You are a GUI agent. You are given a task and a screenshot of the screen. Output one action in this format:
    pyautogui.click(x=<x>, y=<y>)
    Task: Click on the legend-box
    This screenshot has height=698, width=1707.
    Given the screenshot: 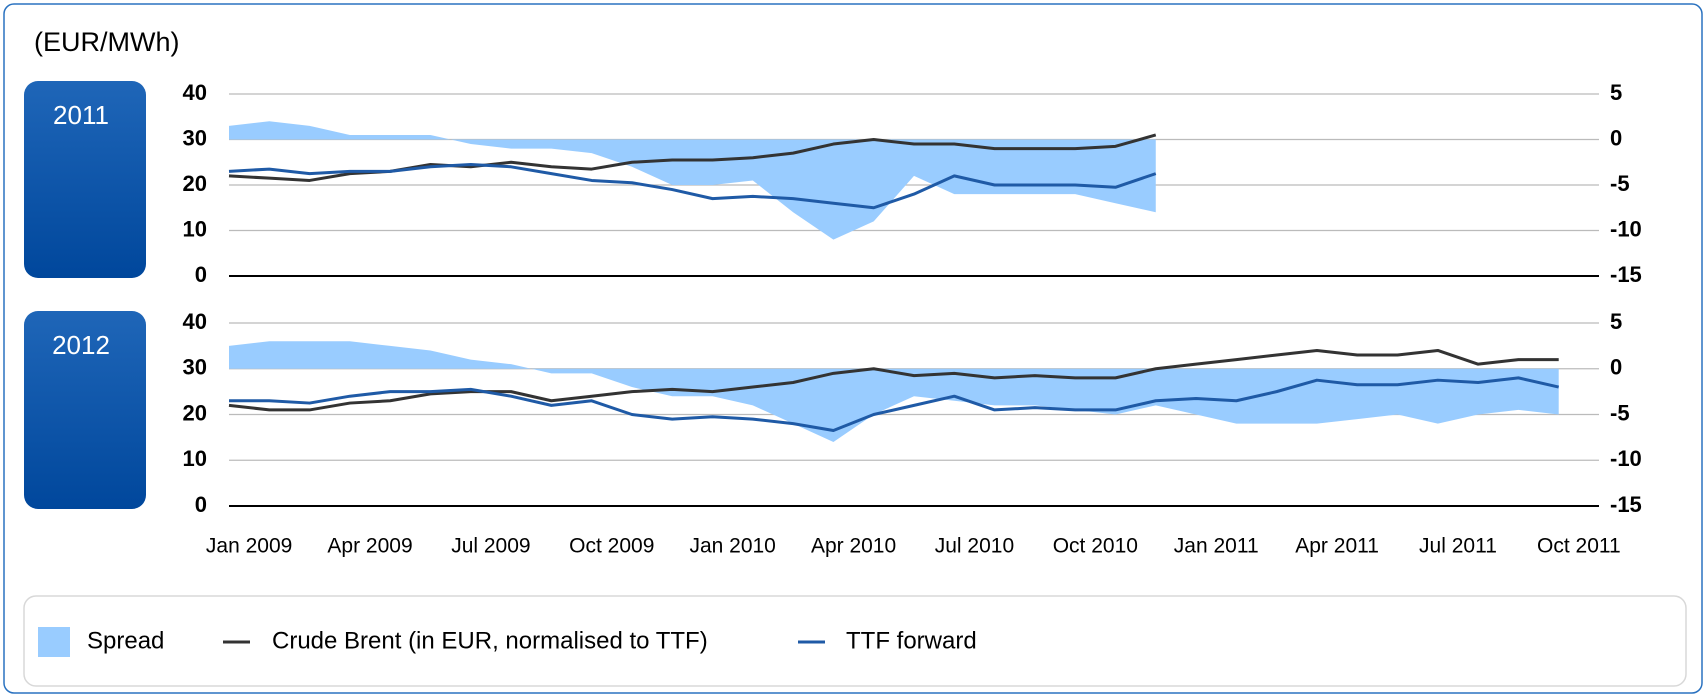 What is the action you would take?
    pyautogui.click(x=855, y=641)
    